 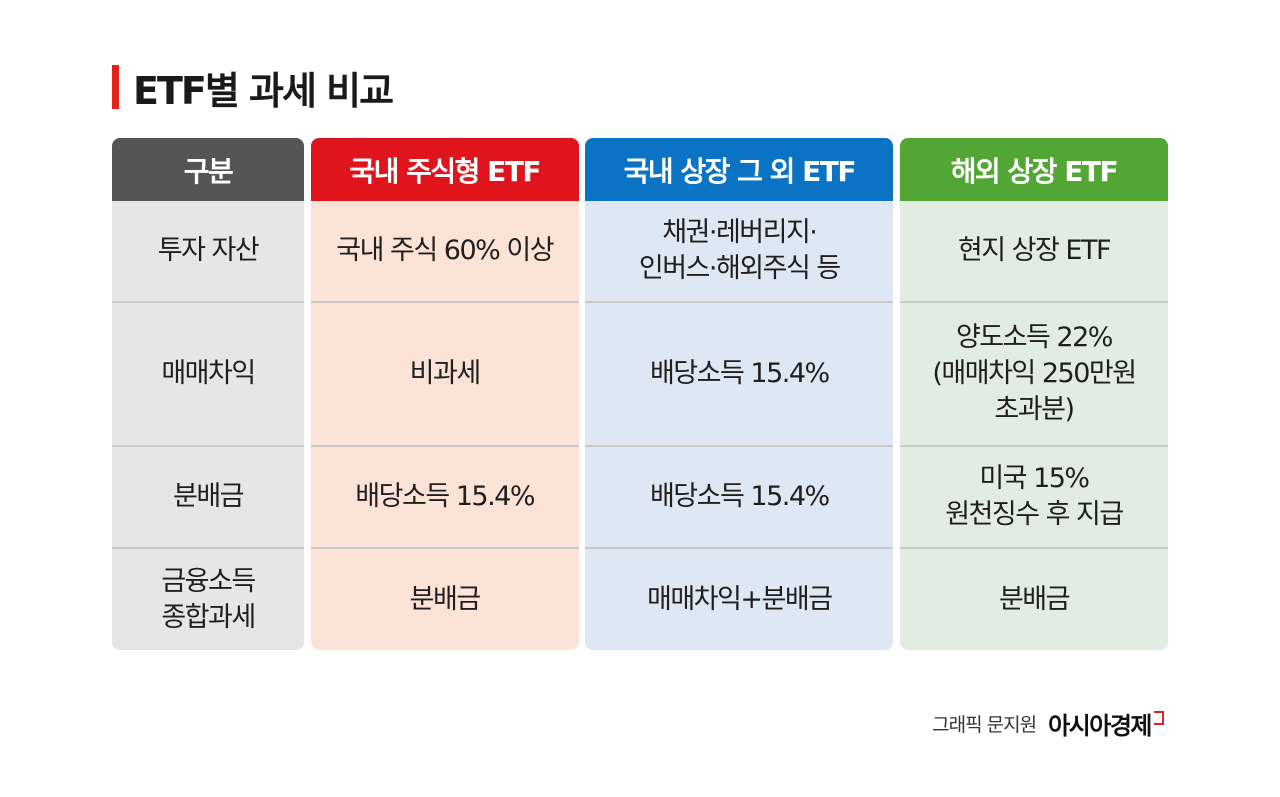 I want to click on page-title: ETF별 과세 비교, so click(x=253, y=87).